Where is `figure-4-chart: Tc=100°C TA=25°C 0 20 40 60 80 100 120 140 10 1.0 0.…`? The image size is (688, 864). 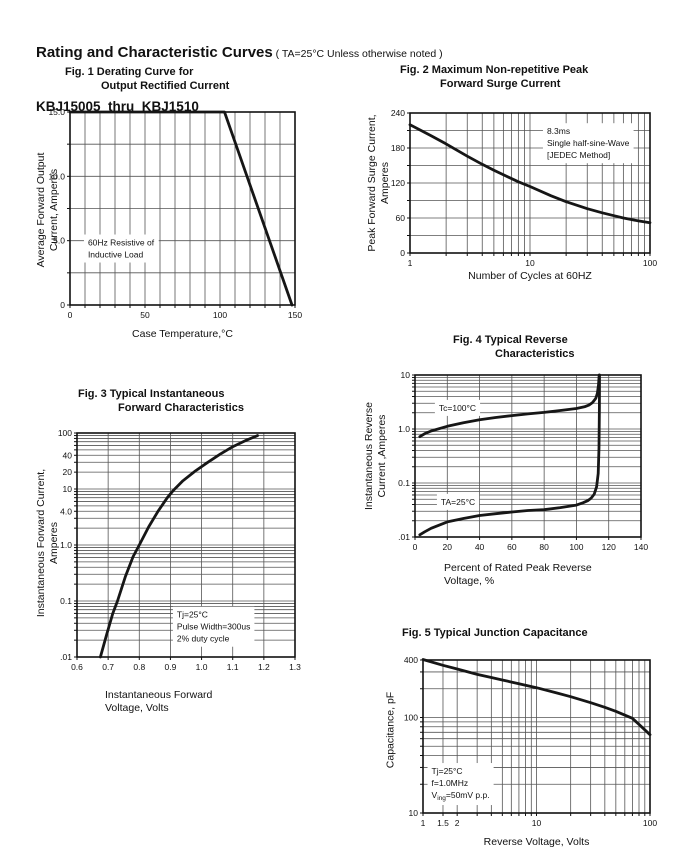
figure-4-chart: Tc=100°C TA=25°C 0 20 40 60 80 100 120 140 10 1.0 0.… is located at coordinates (523, 461).